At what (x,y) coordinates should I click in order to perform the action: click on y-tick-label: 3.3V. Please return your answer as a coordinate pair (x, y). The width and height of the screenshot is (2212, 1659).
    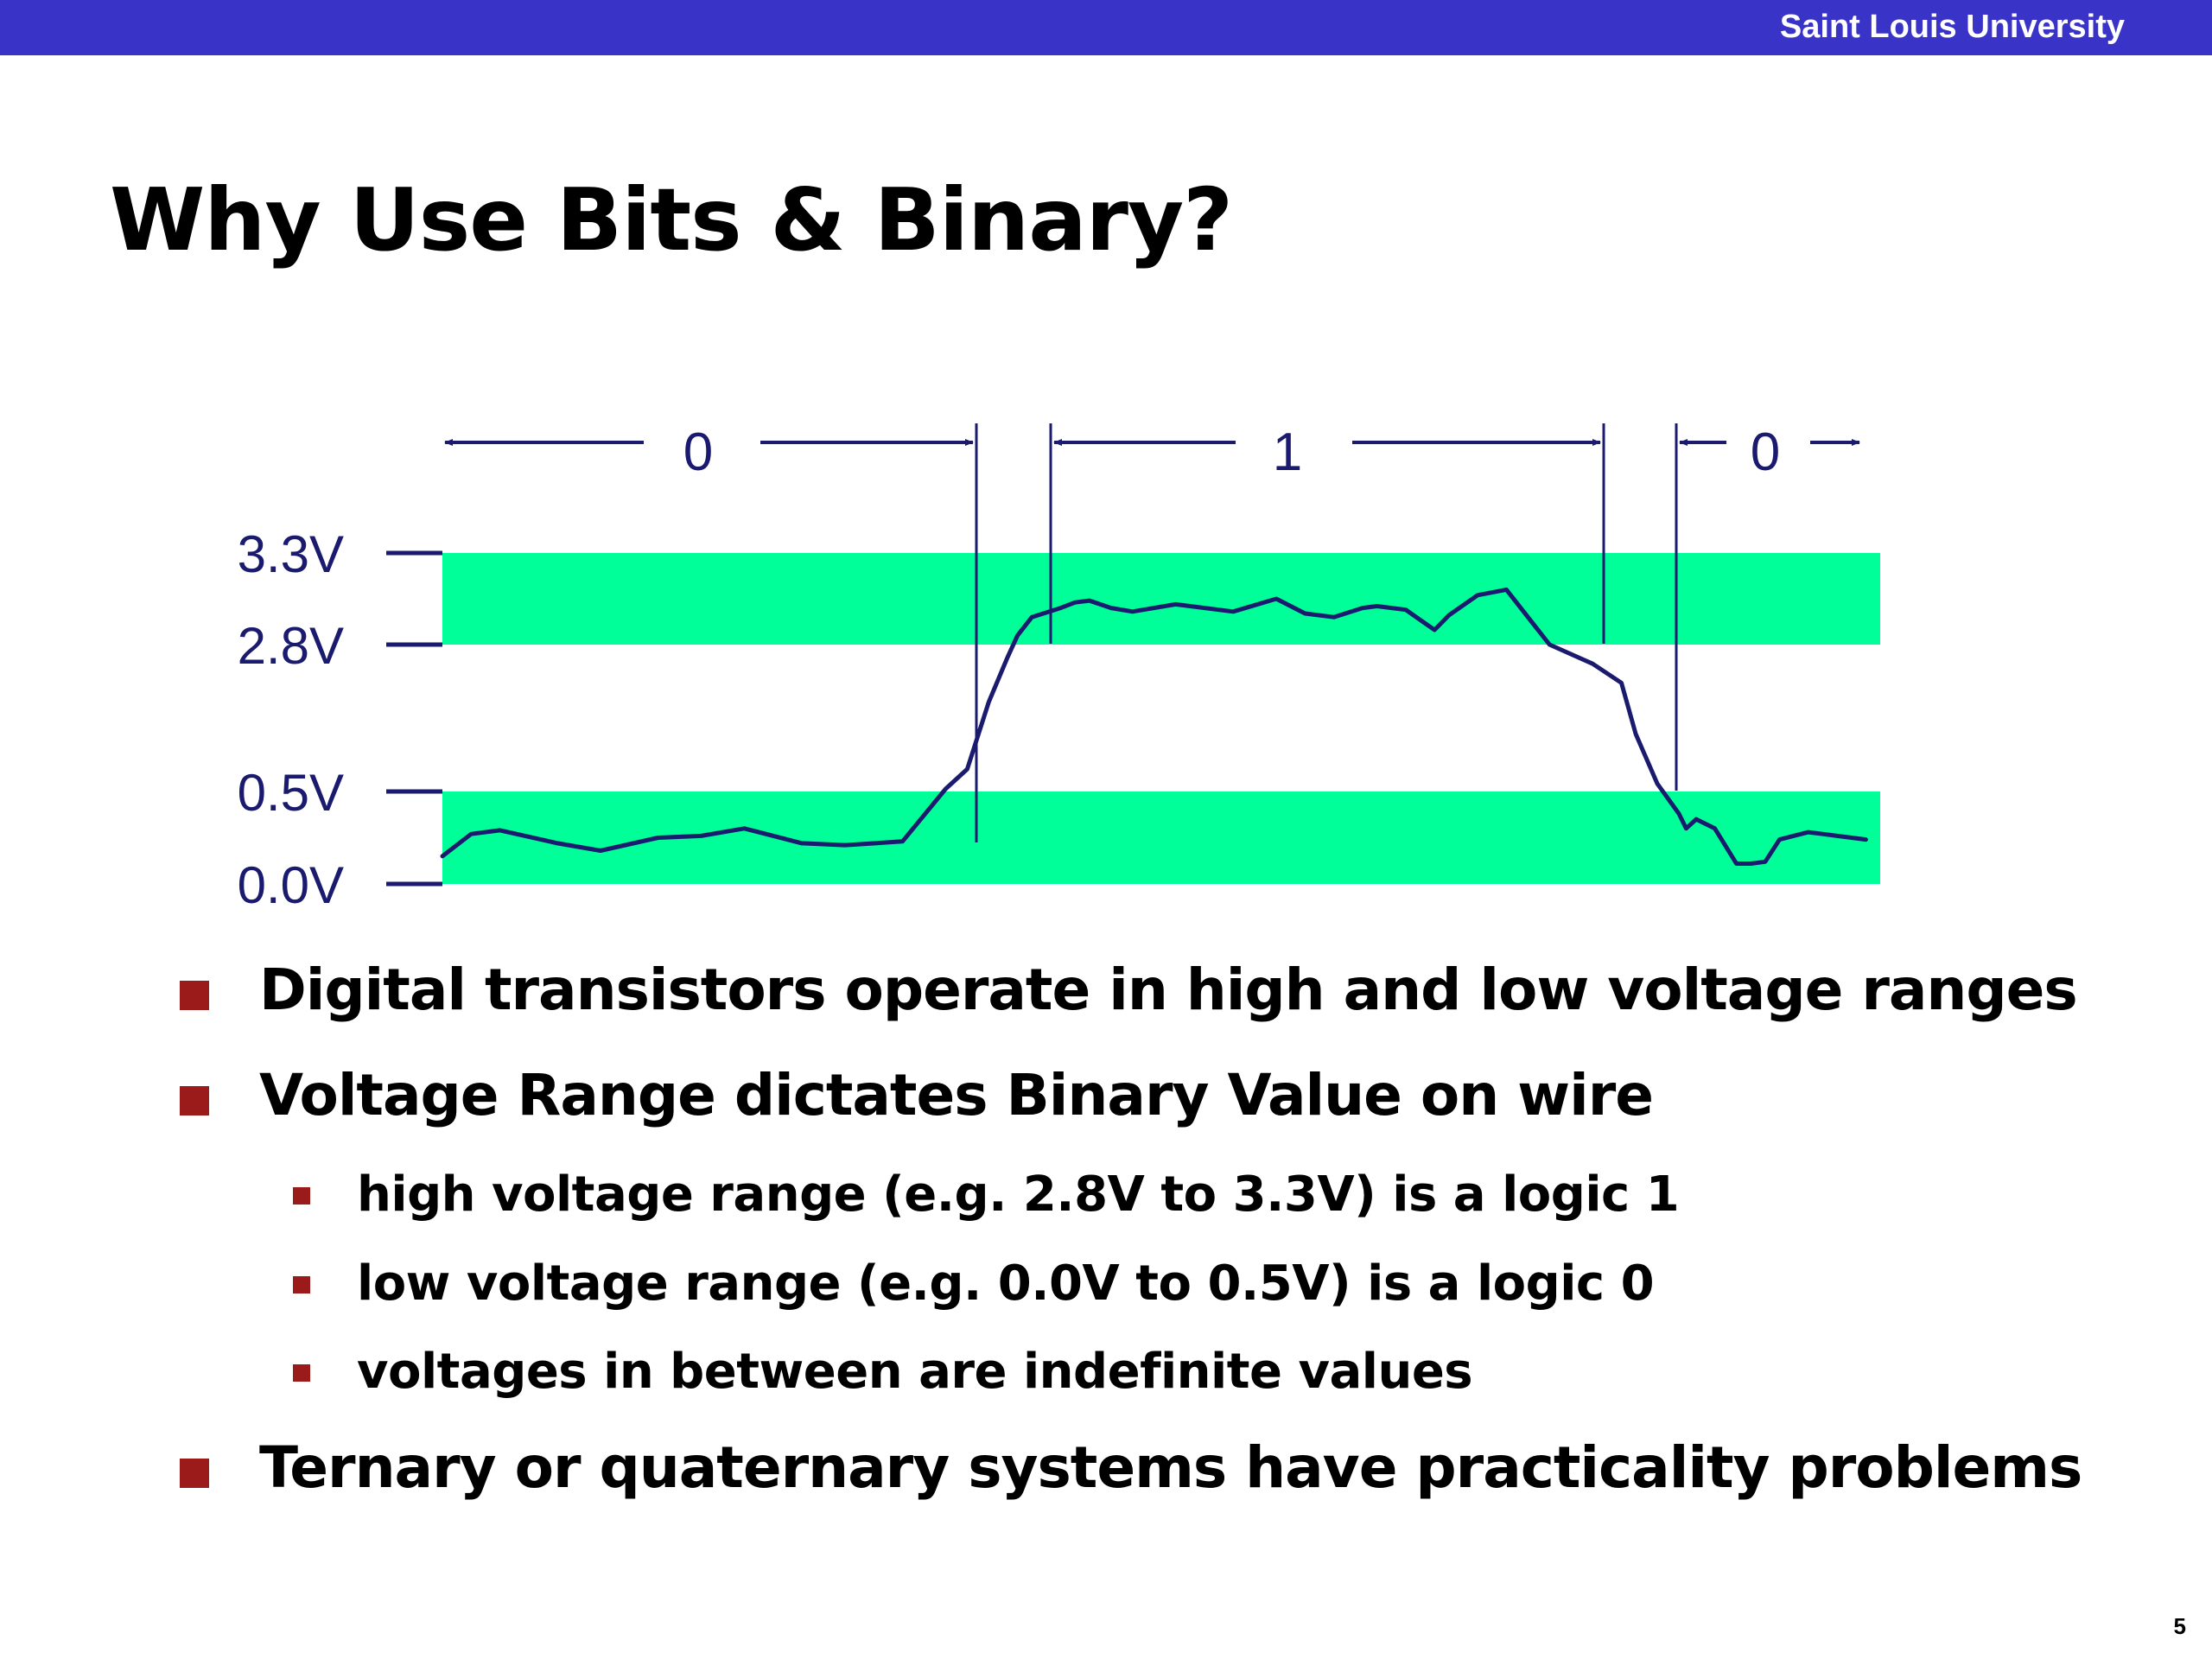
    Looking at the image, I should click on (291, 554).